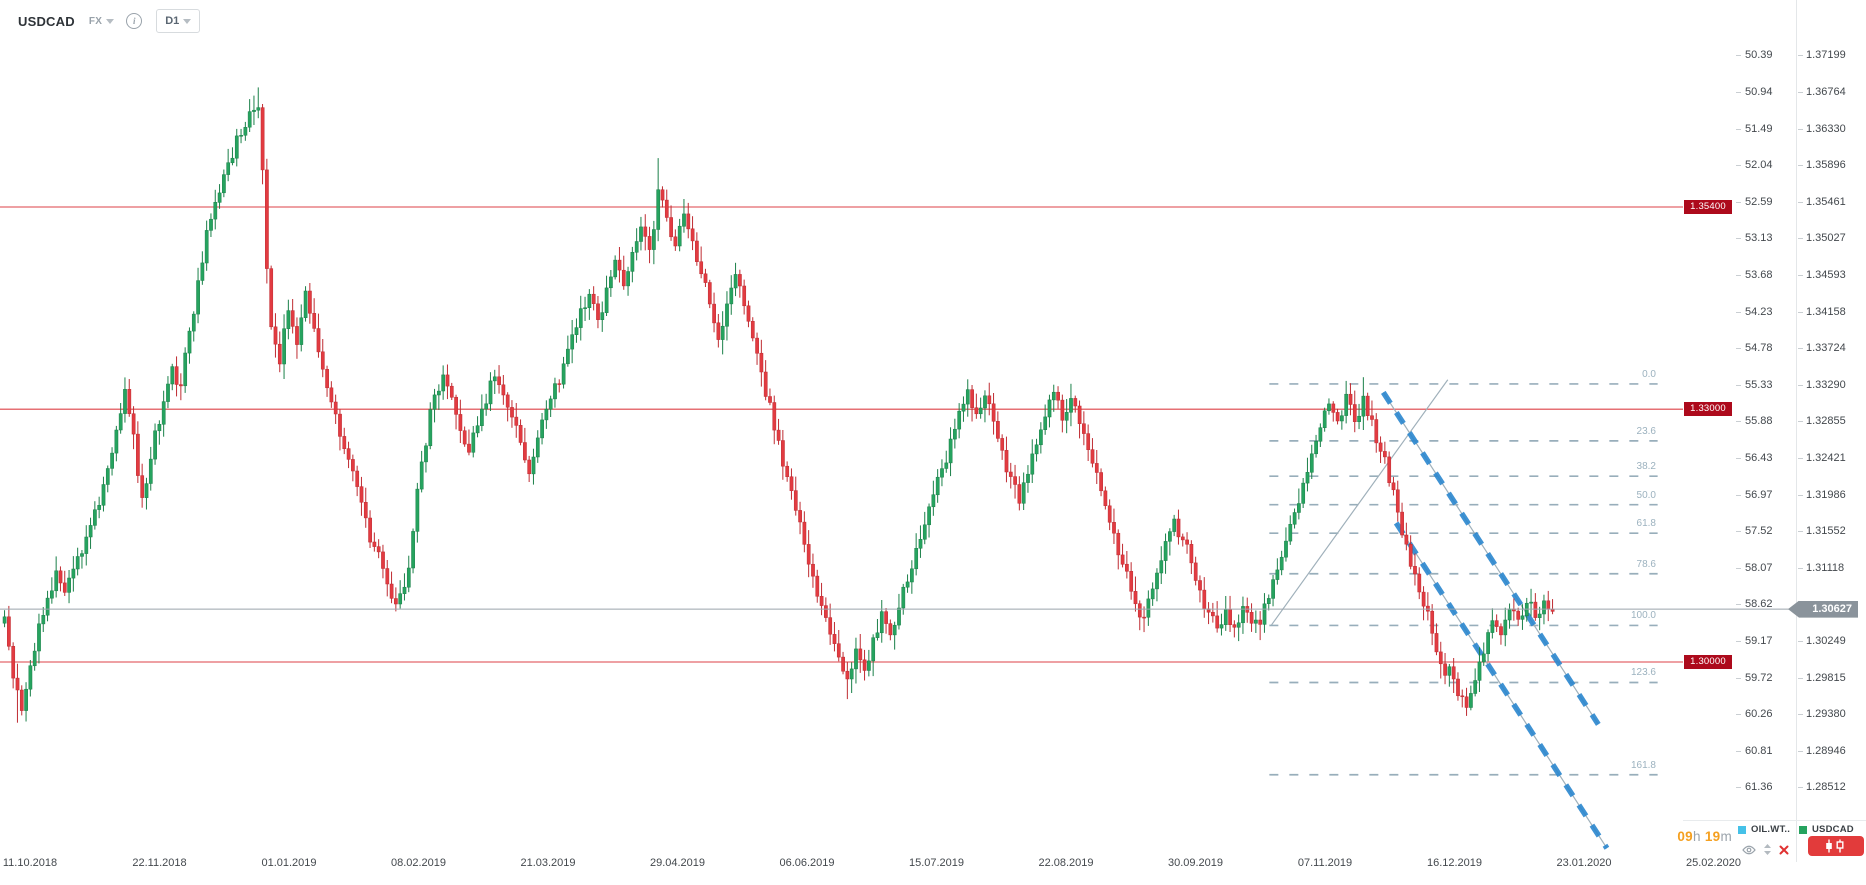 Image resolution: width=1866 pixels, height=885 pixels. What do you see at coordinates (1360, 502) in the screenshot?
I see `rising-support-trendline` at bounding box center [1360, 502].